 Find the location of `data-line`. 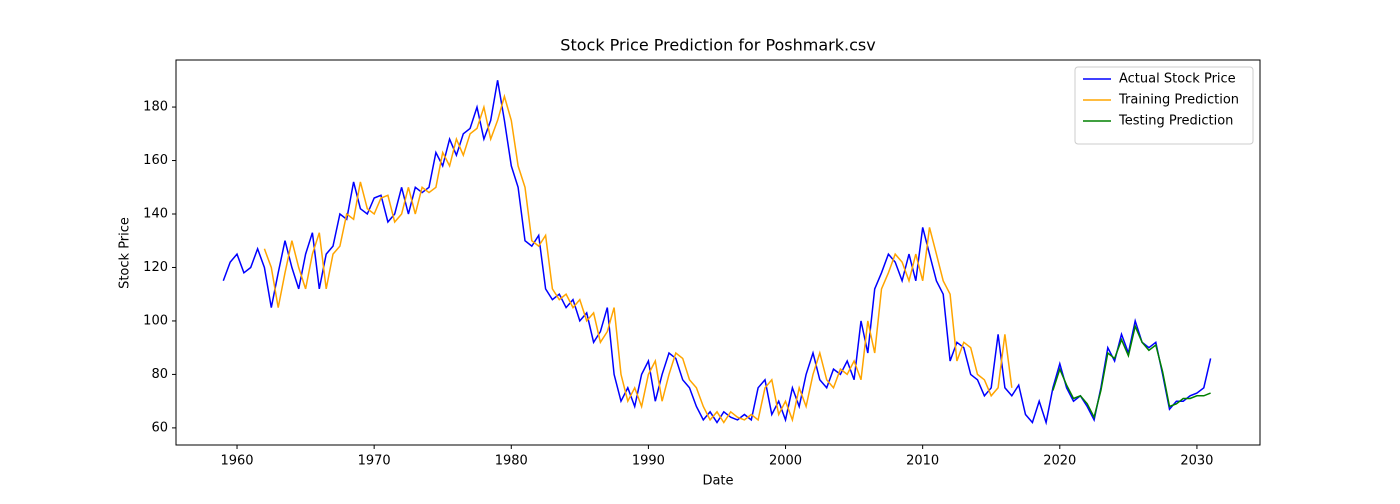

data-line is located at coordinates (1131, 371).